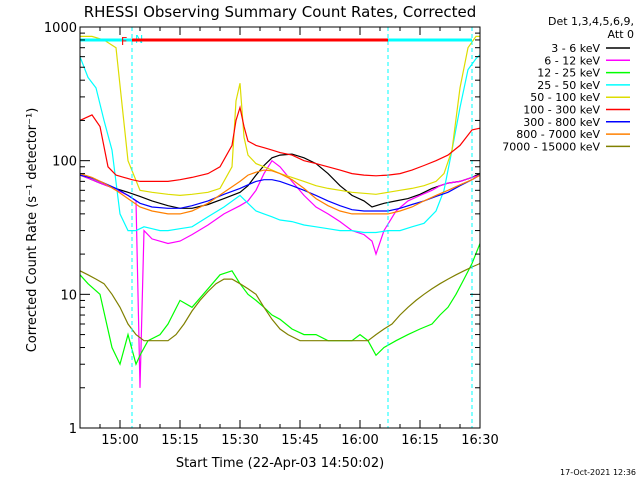 The height and width of the screenshot is (480, 640). What do you see at coordinates (565, 97) in the screenshot?
I see `legend-label-4: 50 - 100 keV` at bounding box center [565, 97].